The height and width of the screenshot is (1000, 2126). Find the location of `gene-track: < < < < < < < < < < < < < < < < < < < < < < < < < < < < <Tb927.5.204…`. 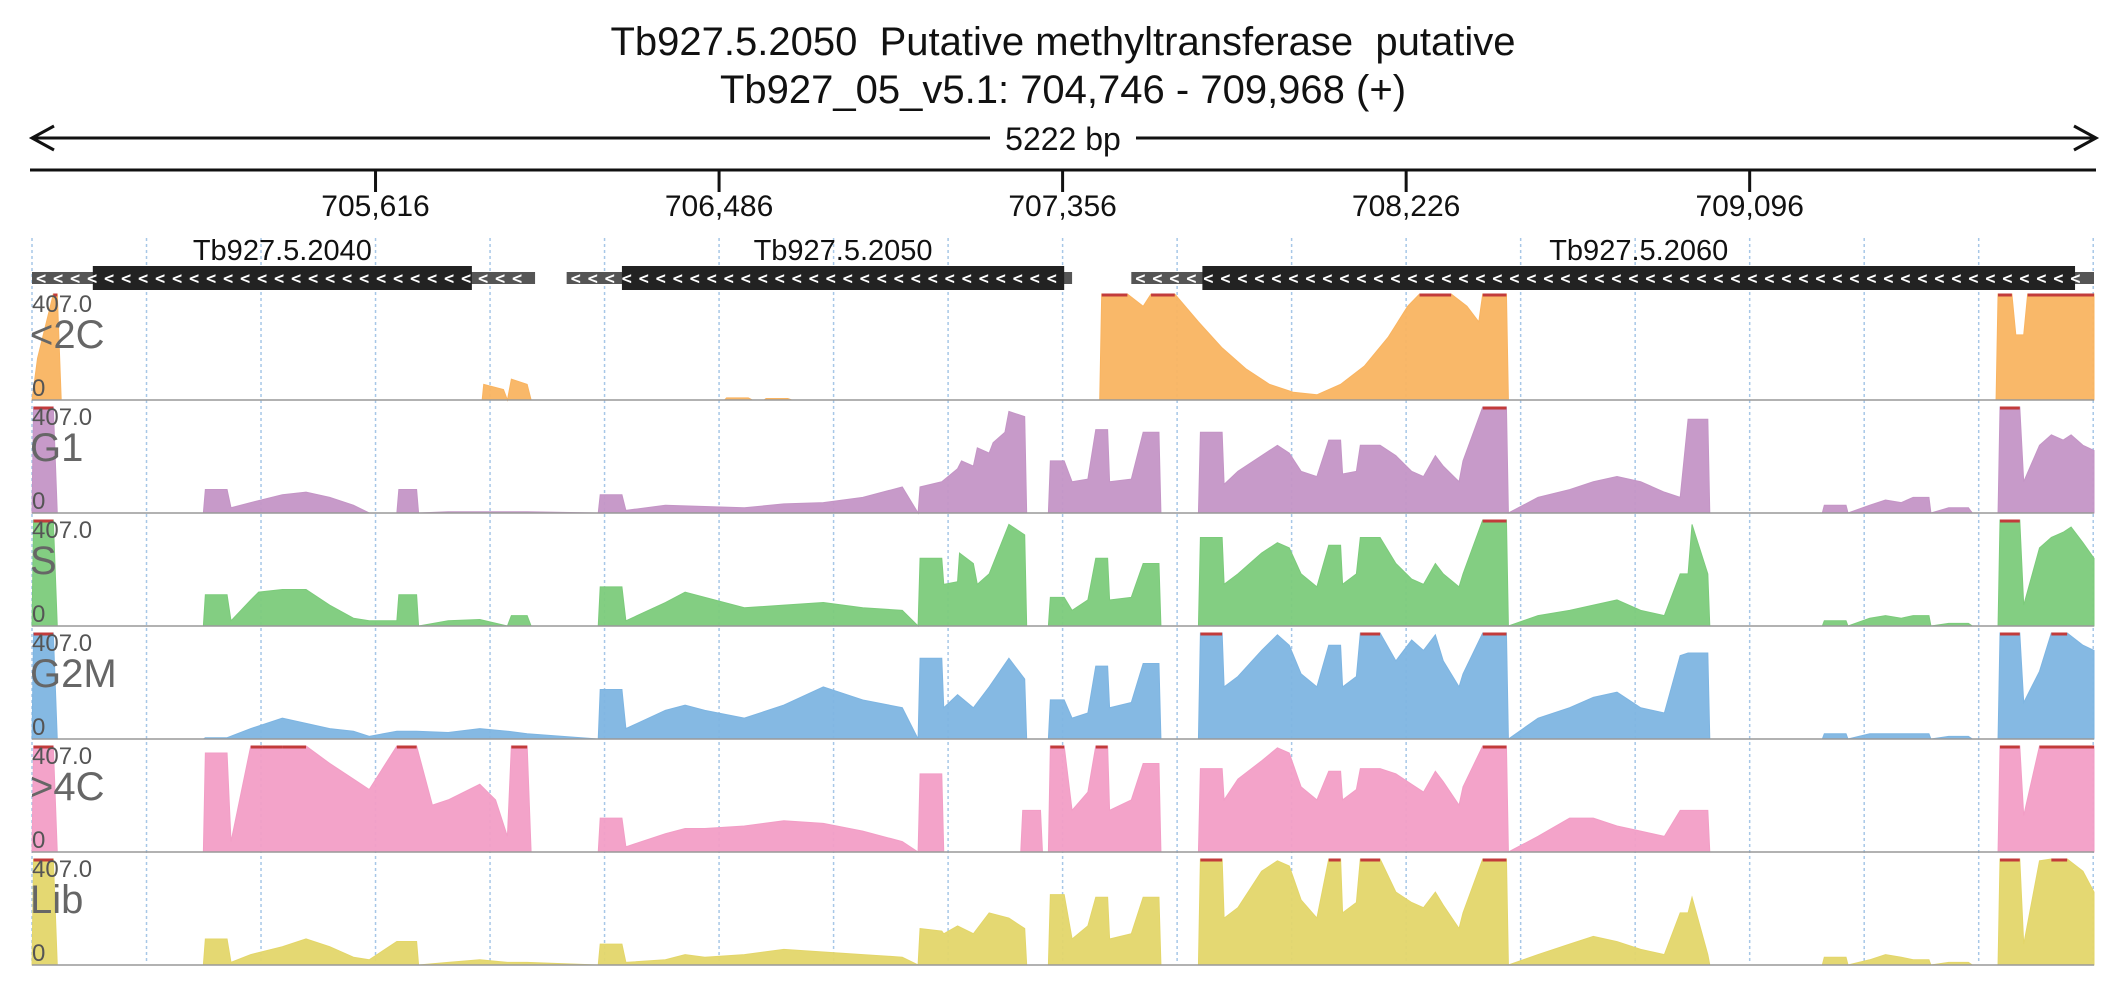

gene-track: < < < < < < < < < < < < < < < < < < < < < < < < < < < < <Tb927.5.204… is located at coordinates (1063, 262).